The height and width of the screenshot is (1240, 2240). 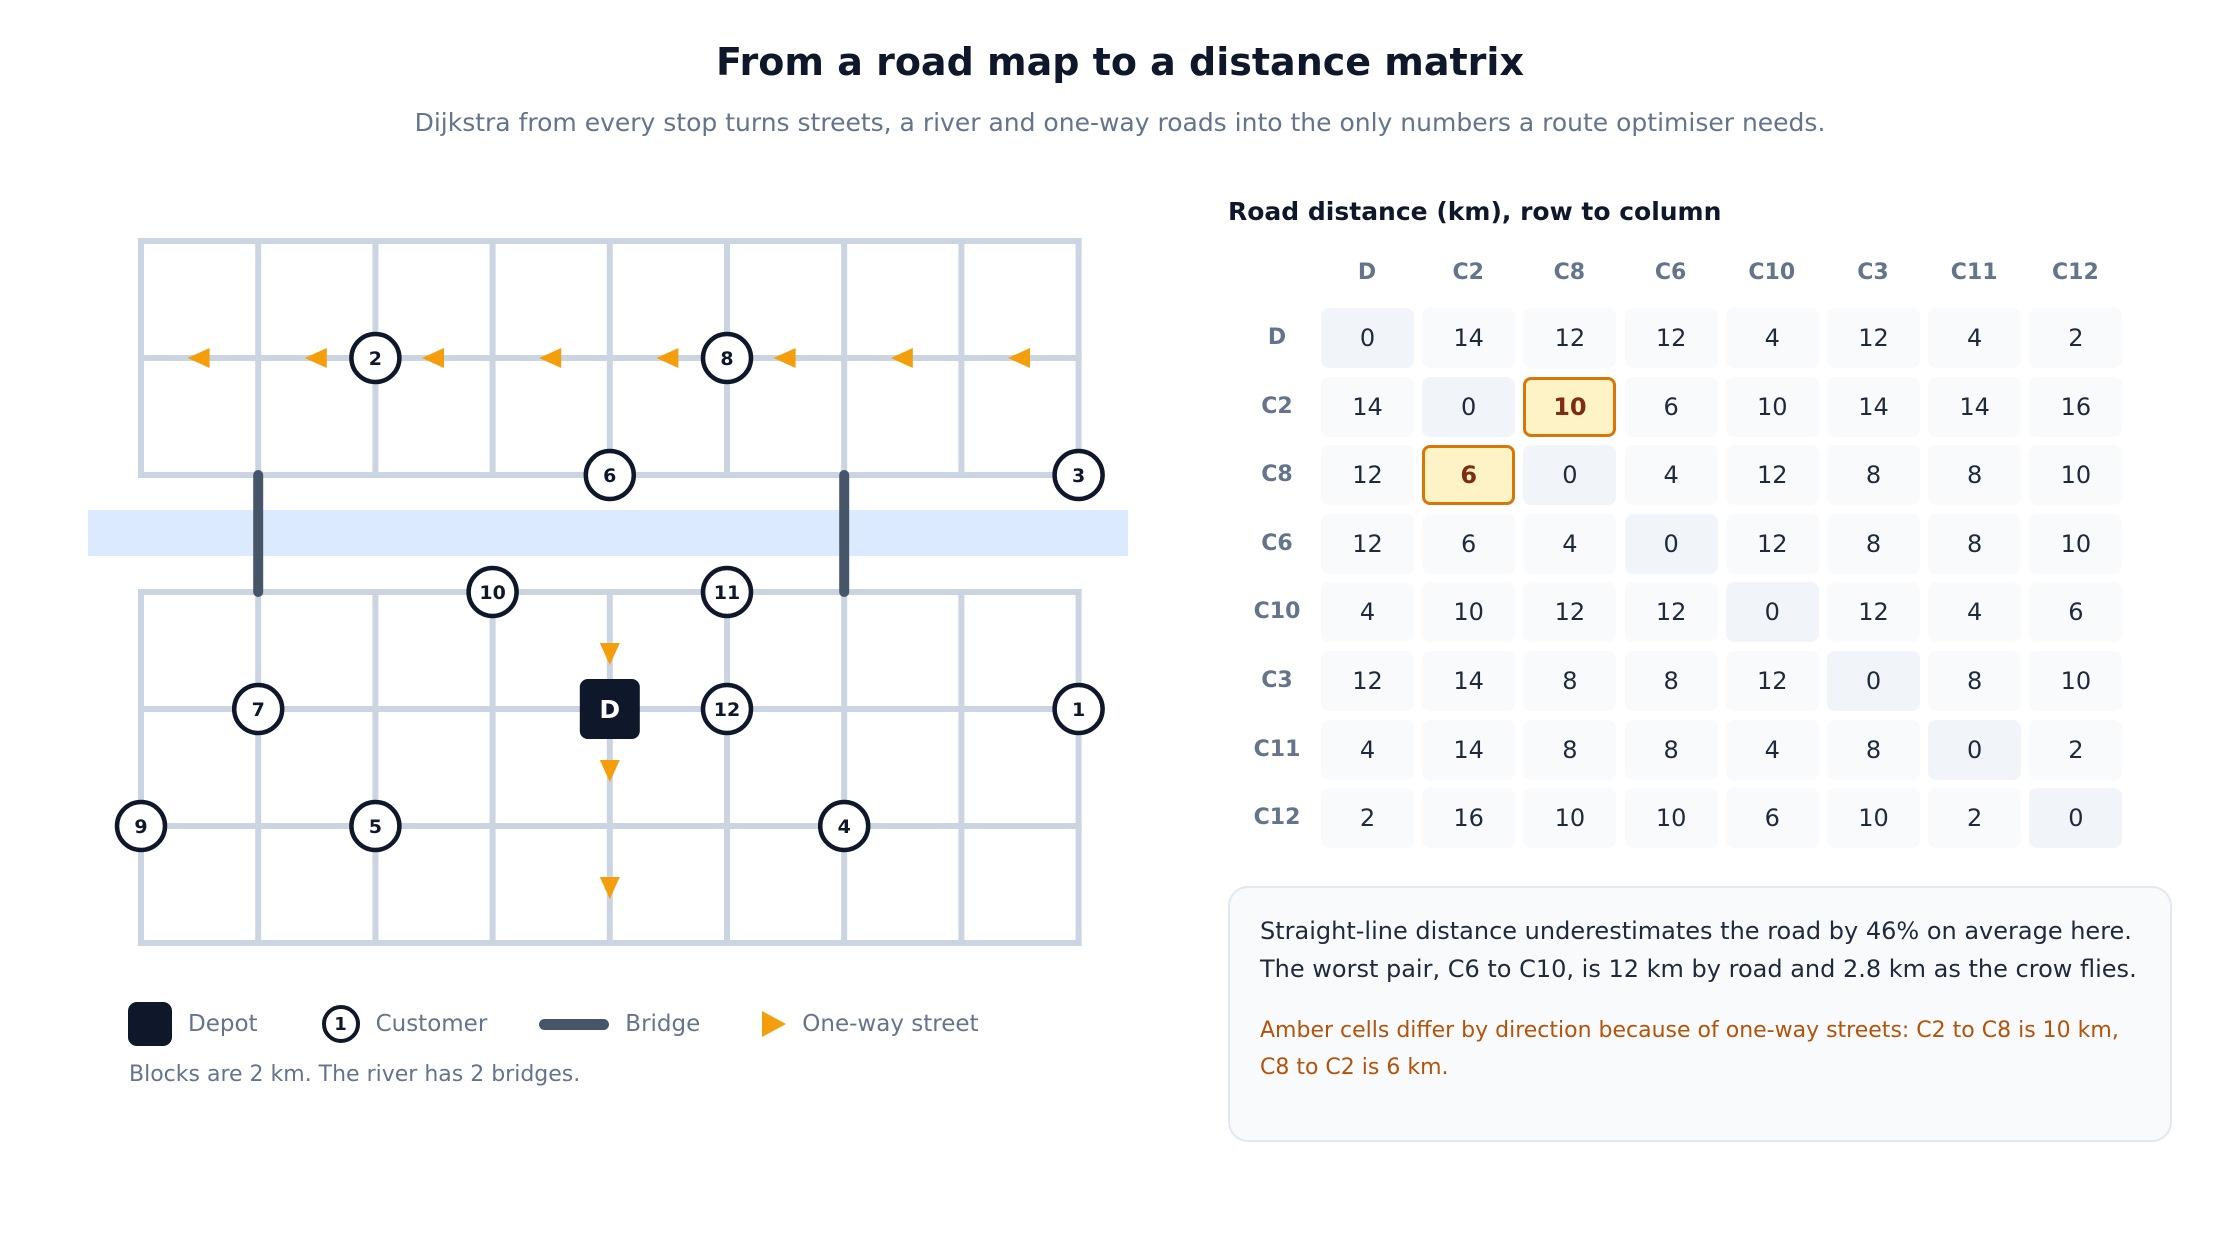 I want to click on customer-label: 9, so click(x=140, y=827).